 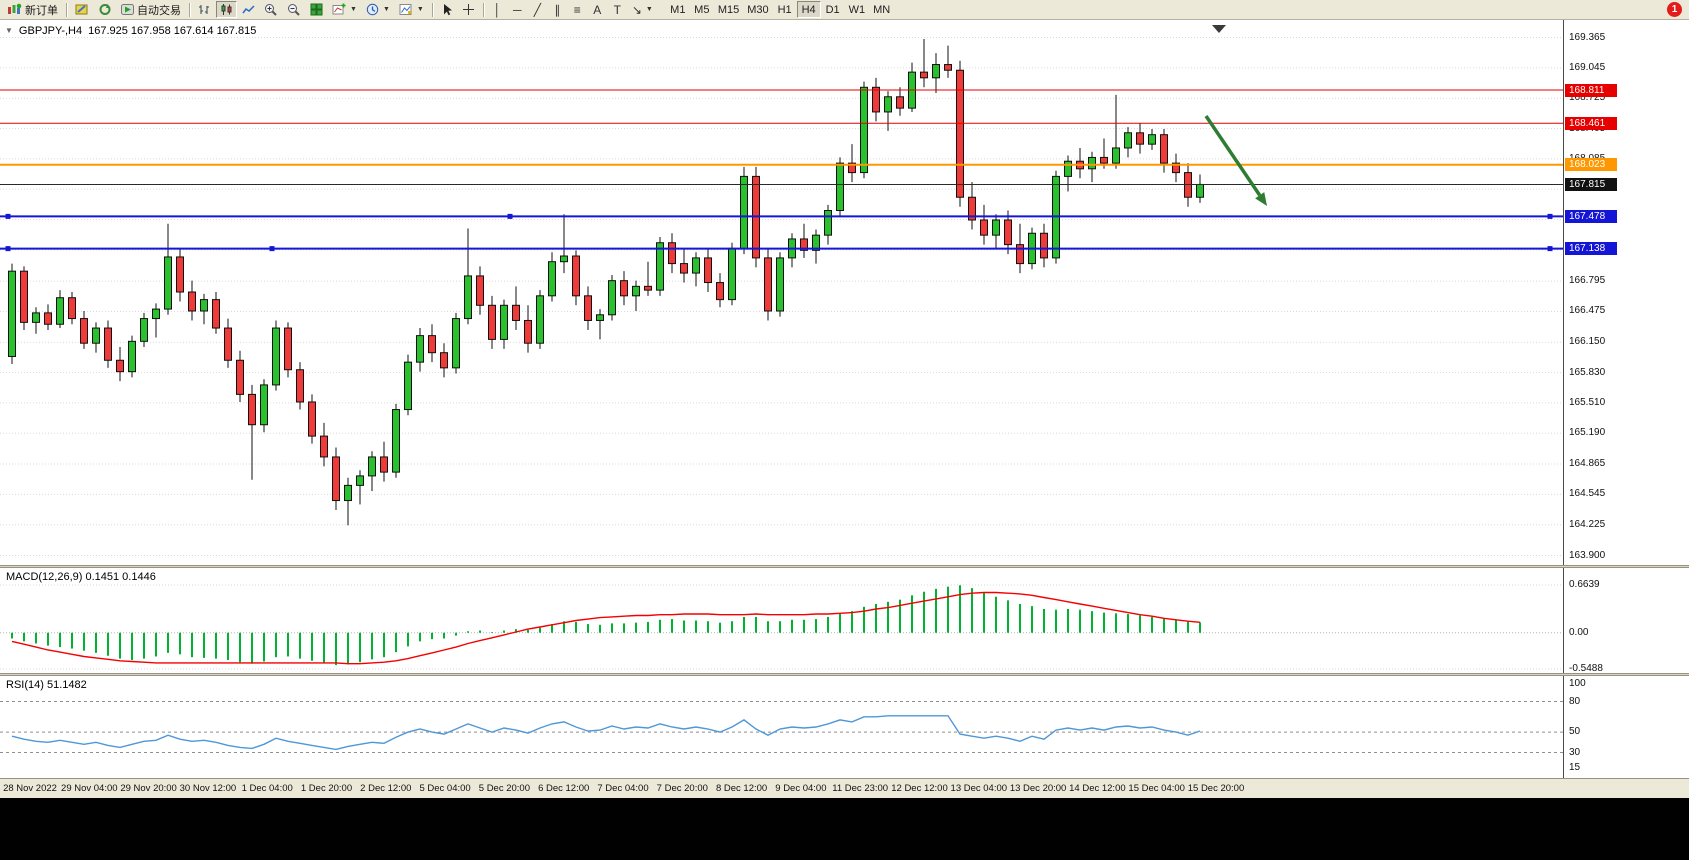 I want to click on crosshair-button, so click(x=468, y=9).